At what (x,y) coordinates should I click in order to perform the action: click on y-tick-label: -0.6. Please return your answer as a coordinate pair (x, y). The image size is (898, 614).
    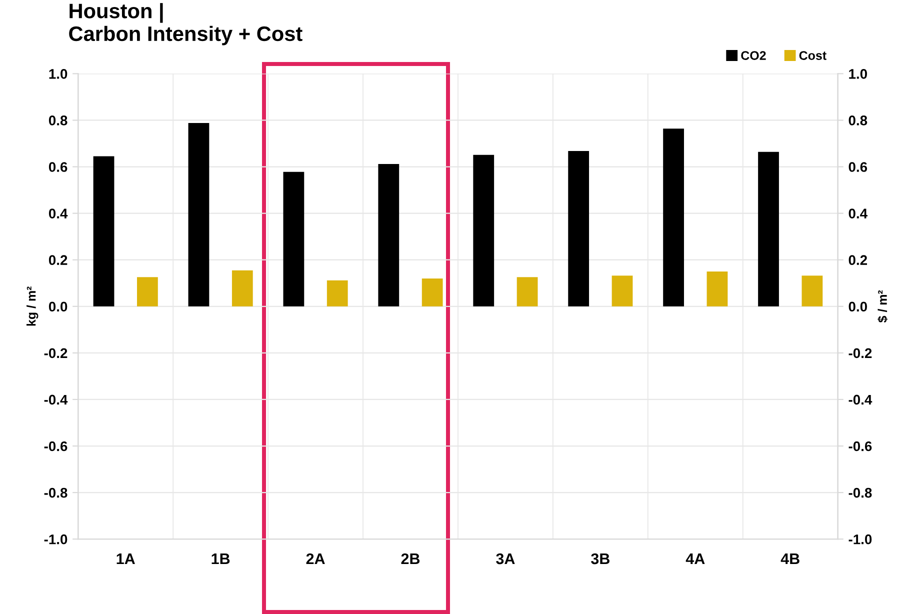
    Looking at the image, I should click on (56, 446).